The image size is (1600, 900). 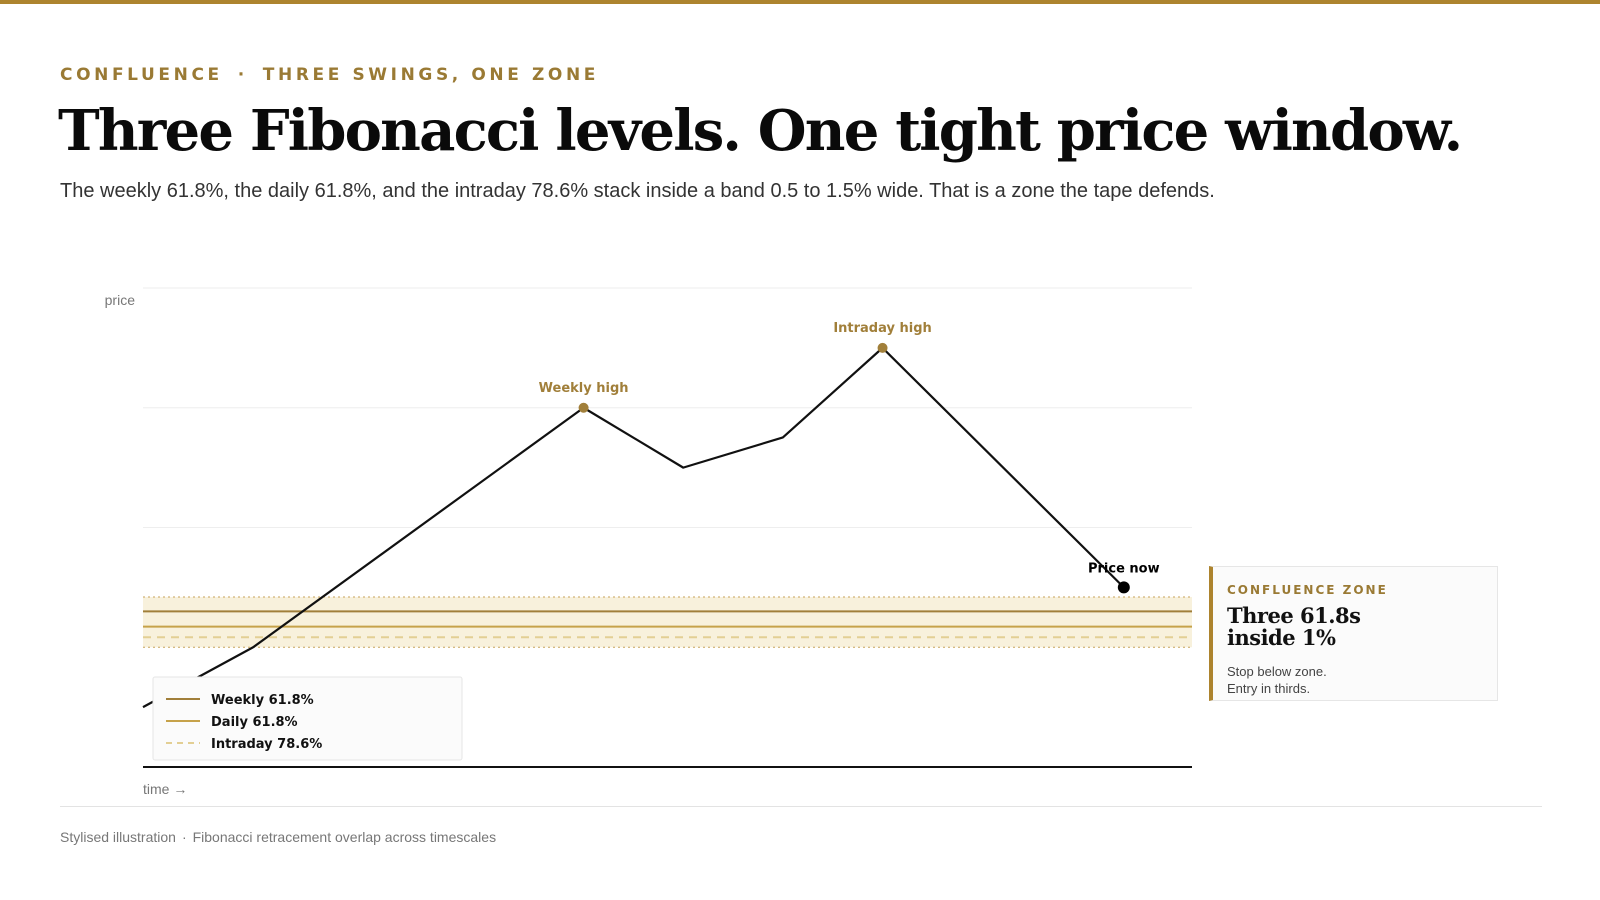 What do you see at coordinates (1294, 615) in the screenshot?
I see `callout-title-line1: Three 61.8s` at bounding box center [1294, 615].